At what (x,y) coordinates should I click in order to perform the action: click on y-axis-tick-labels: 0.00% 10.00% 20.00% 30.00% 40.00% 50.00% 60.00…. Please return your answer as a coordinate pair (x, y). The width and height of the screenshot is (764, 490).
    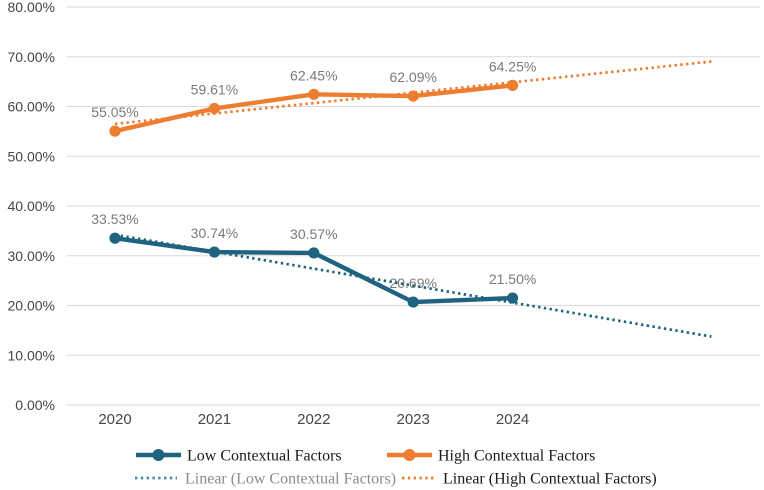
    Looking at the image, I should click on (31, 206).